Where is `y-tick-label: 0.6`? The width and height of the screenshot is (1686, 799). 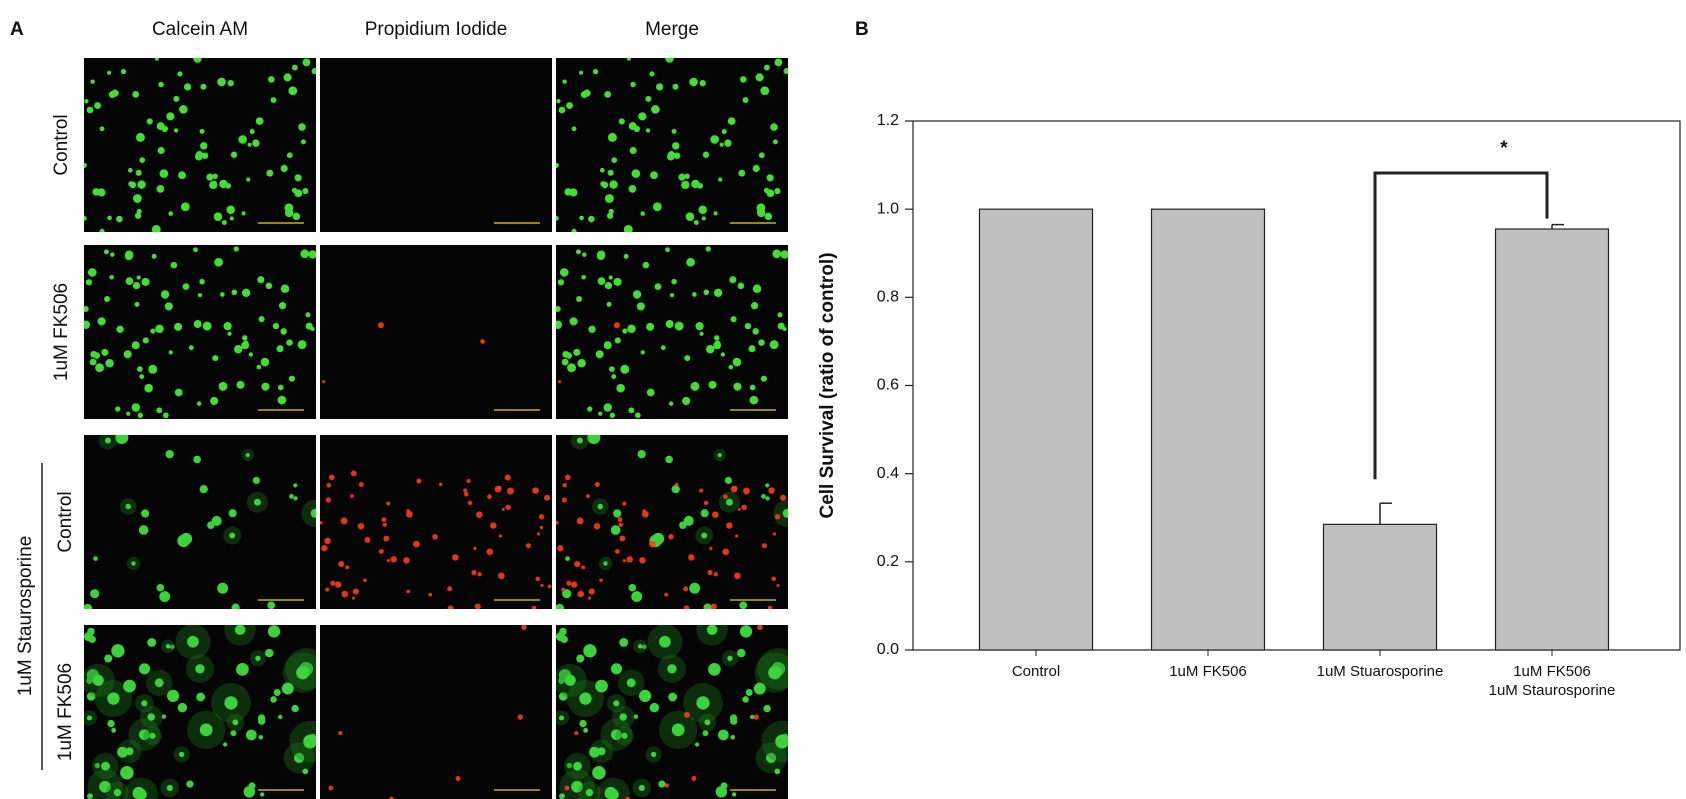
y-tick-label: 0.6 is located at coordinates (888, 385).